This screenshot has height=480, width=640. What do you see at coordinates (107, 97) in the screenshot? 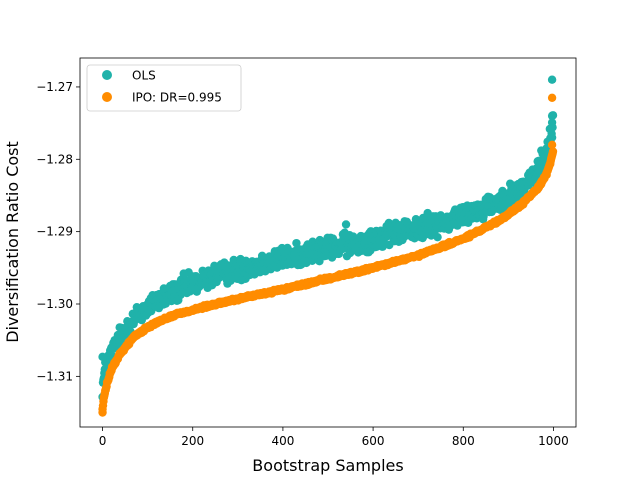
I see `legend-marker-ipo` at bounding box center [107, 97].